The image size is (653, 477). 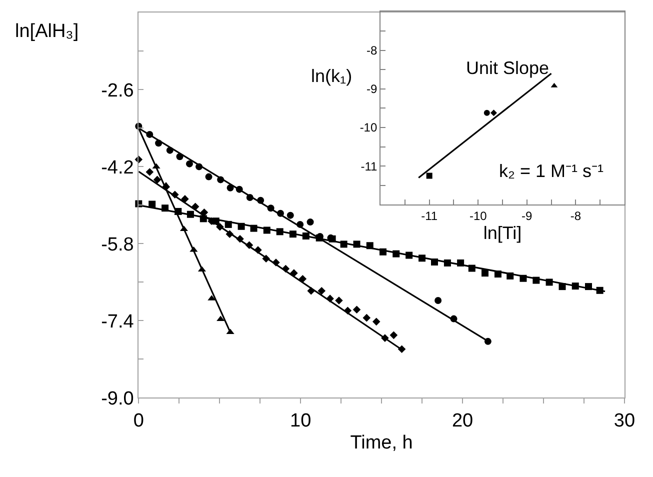 I want to click on x-tick-label: 0, so click(x=138, y=421).